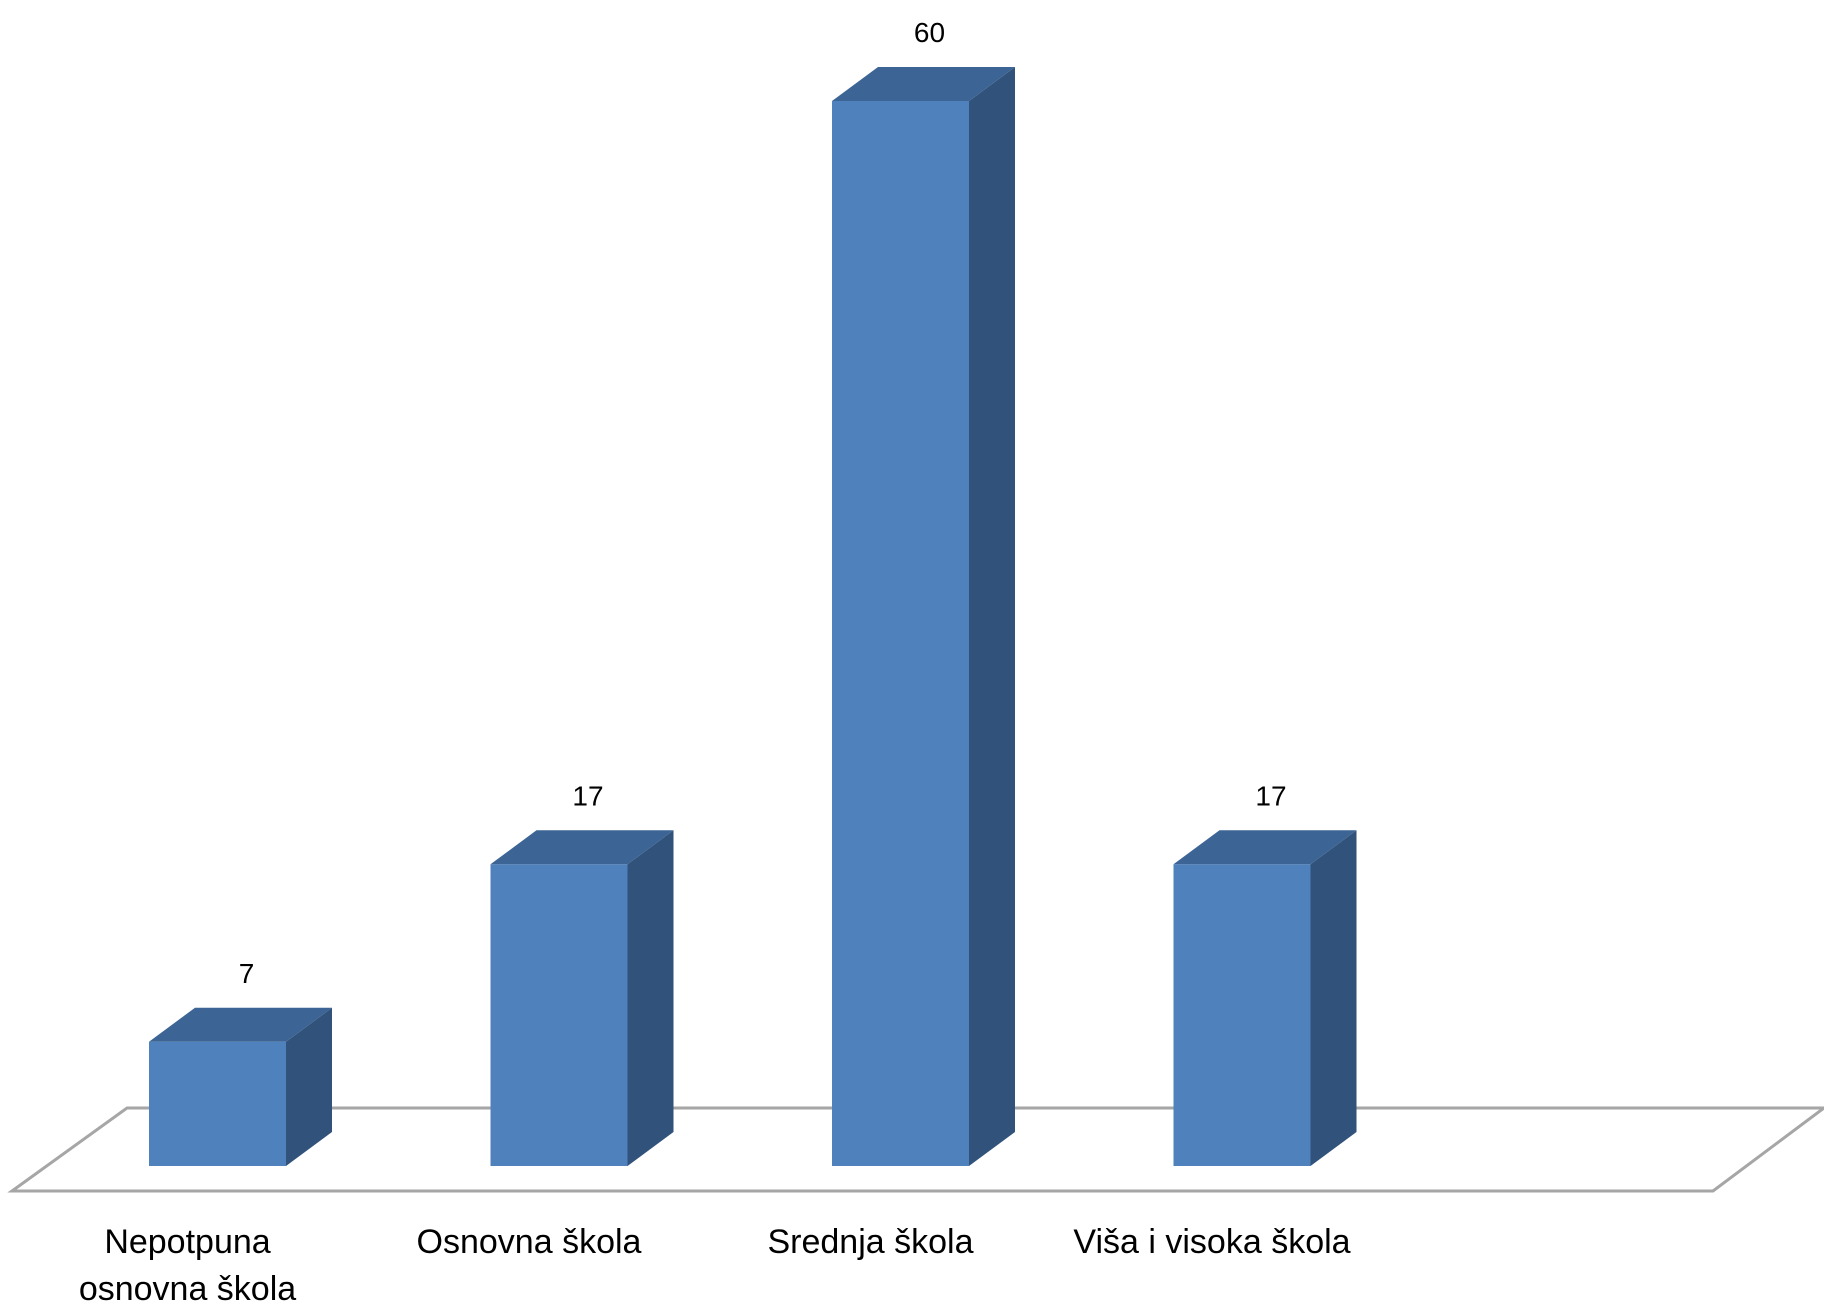  What do you see at coordinates (529, 1242) in the screenshot?
I see `category-label: Osnovna škola` at bounding box center [529, 1242].